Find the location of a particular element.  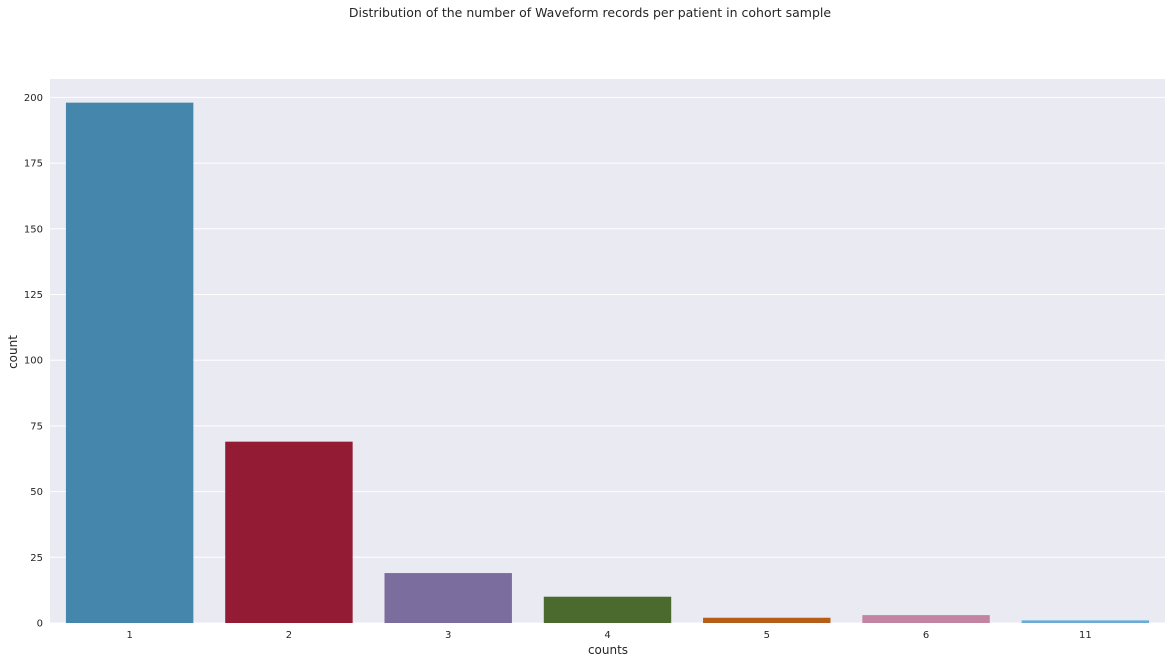

y-tick-label: 175 is located at coordinates (33, 164).